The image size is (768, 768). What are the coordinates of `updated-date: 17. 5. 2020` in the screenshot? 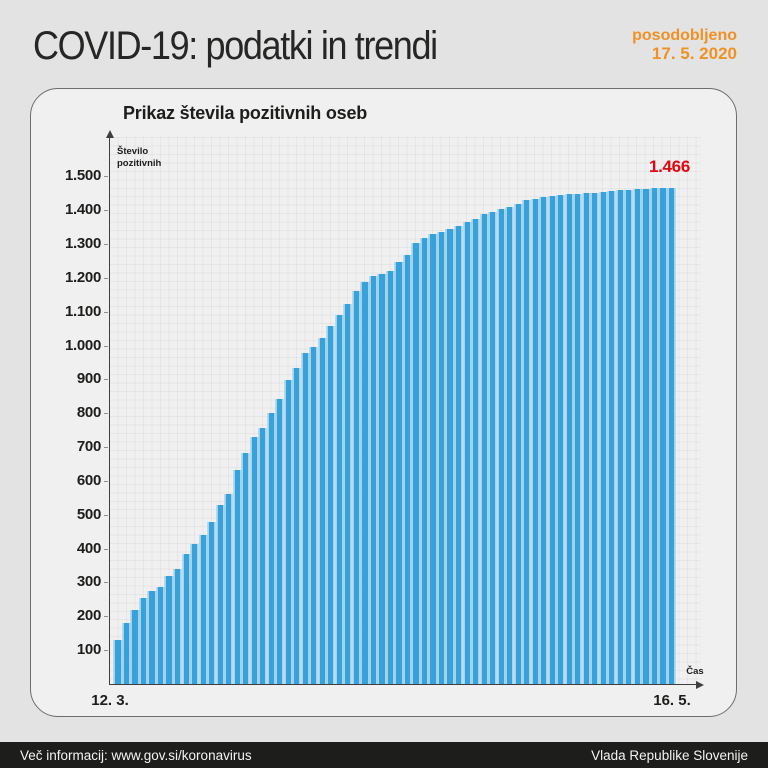 It's located at (694, 53).